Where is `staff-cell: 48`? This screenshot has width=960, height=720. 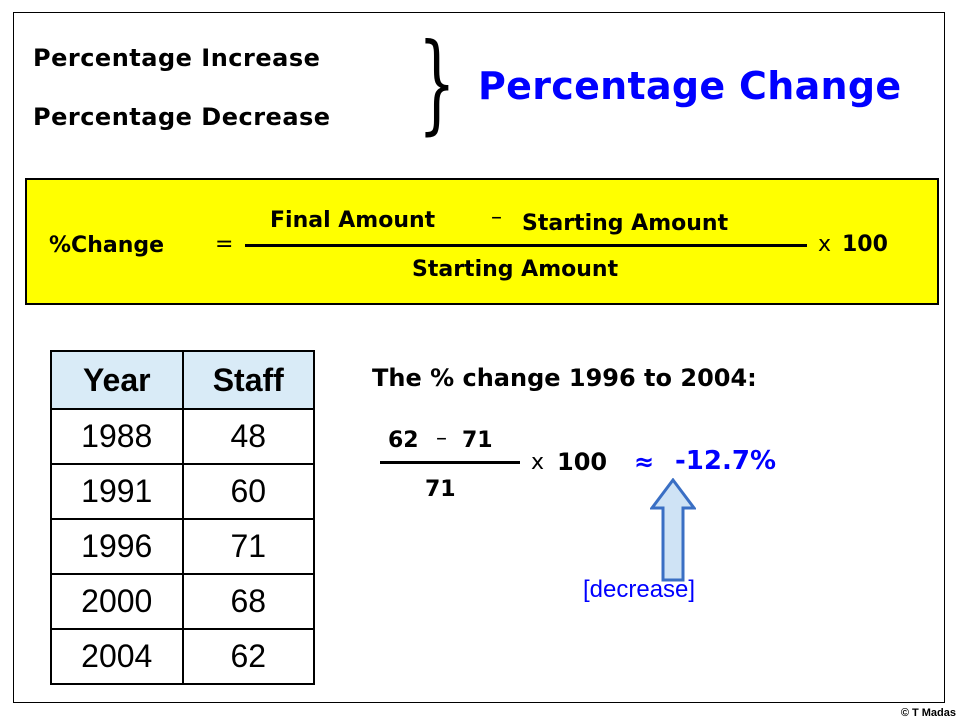
staff-cell: 48 is located at coordinates (248, 436).